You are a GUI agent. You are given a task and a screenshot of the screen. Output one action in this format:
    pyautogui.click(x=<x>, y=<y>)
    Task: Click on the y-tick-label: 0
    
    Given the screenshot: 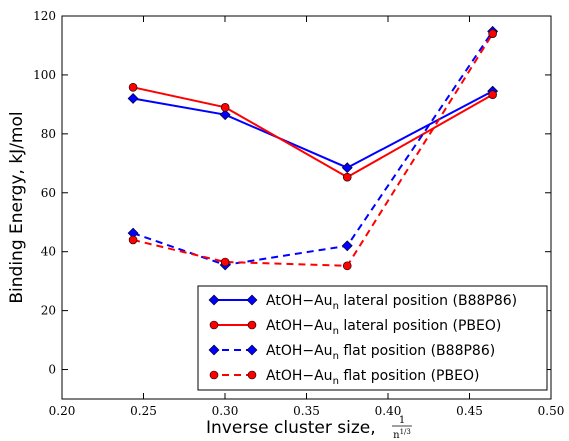 What is the action you would take?
    pyautogui.click(x=52, y=370)
    